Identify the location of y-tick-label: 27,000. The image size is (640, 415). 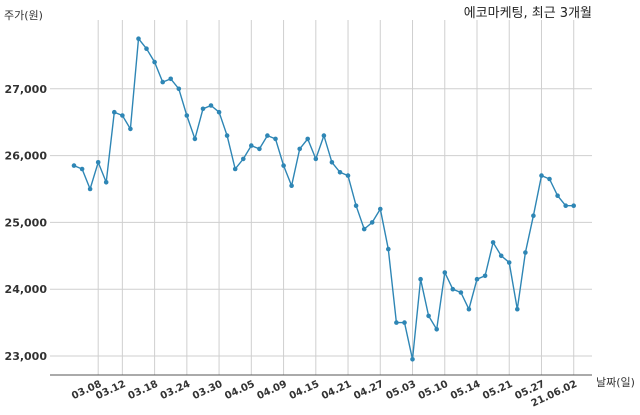
(26, 89).